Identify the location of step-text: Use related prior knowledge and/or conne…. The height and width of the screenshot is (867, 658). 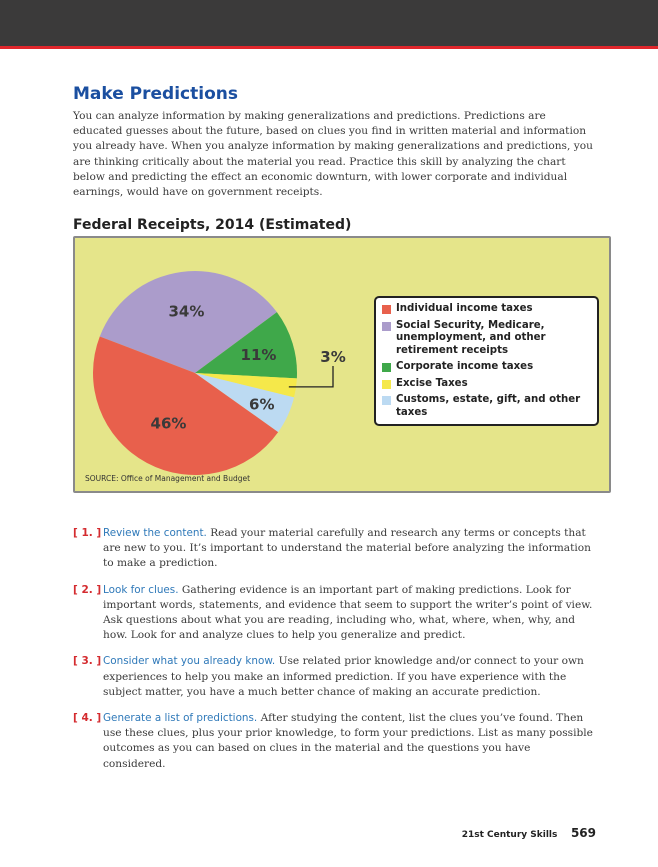
(343, 676).